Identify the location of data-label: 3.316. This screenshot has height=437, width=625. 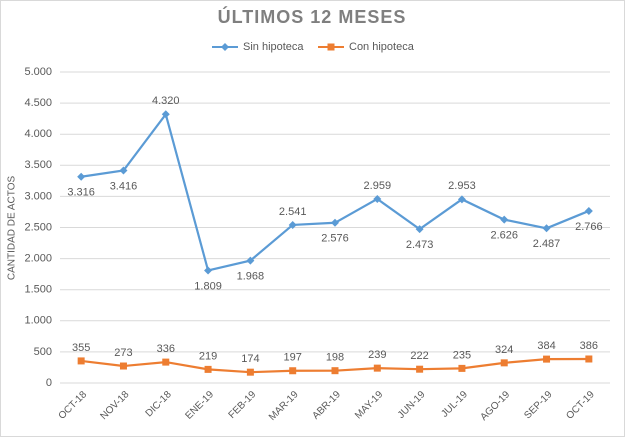
(81, 193).